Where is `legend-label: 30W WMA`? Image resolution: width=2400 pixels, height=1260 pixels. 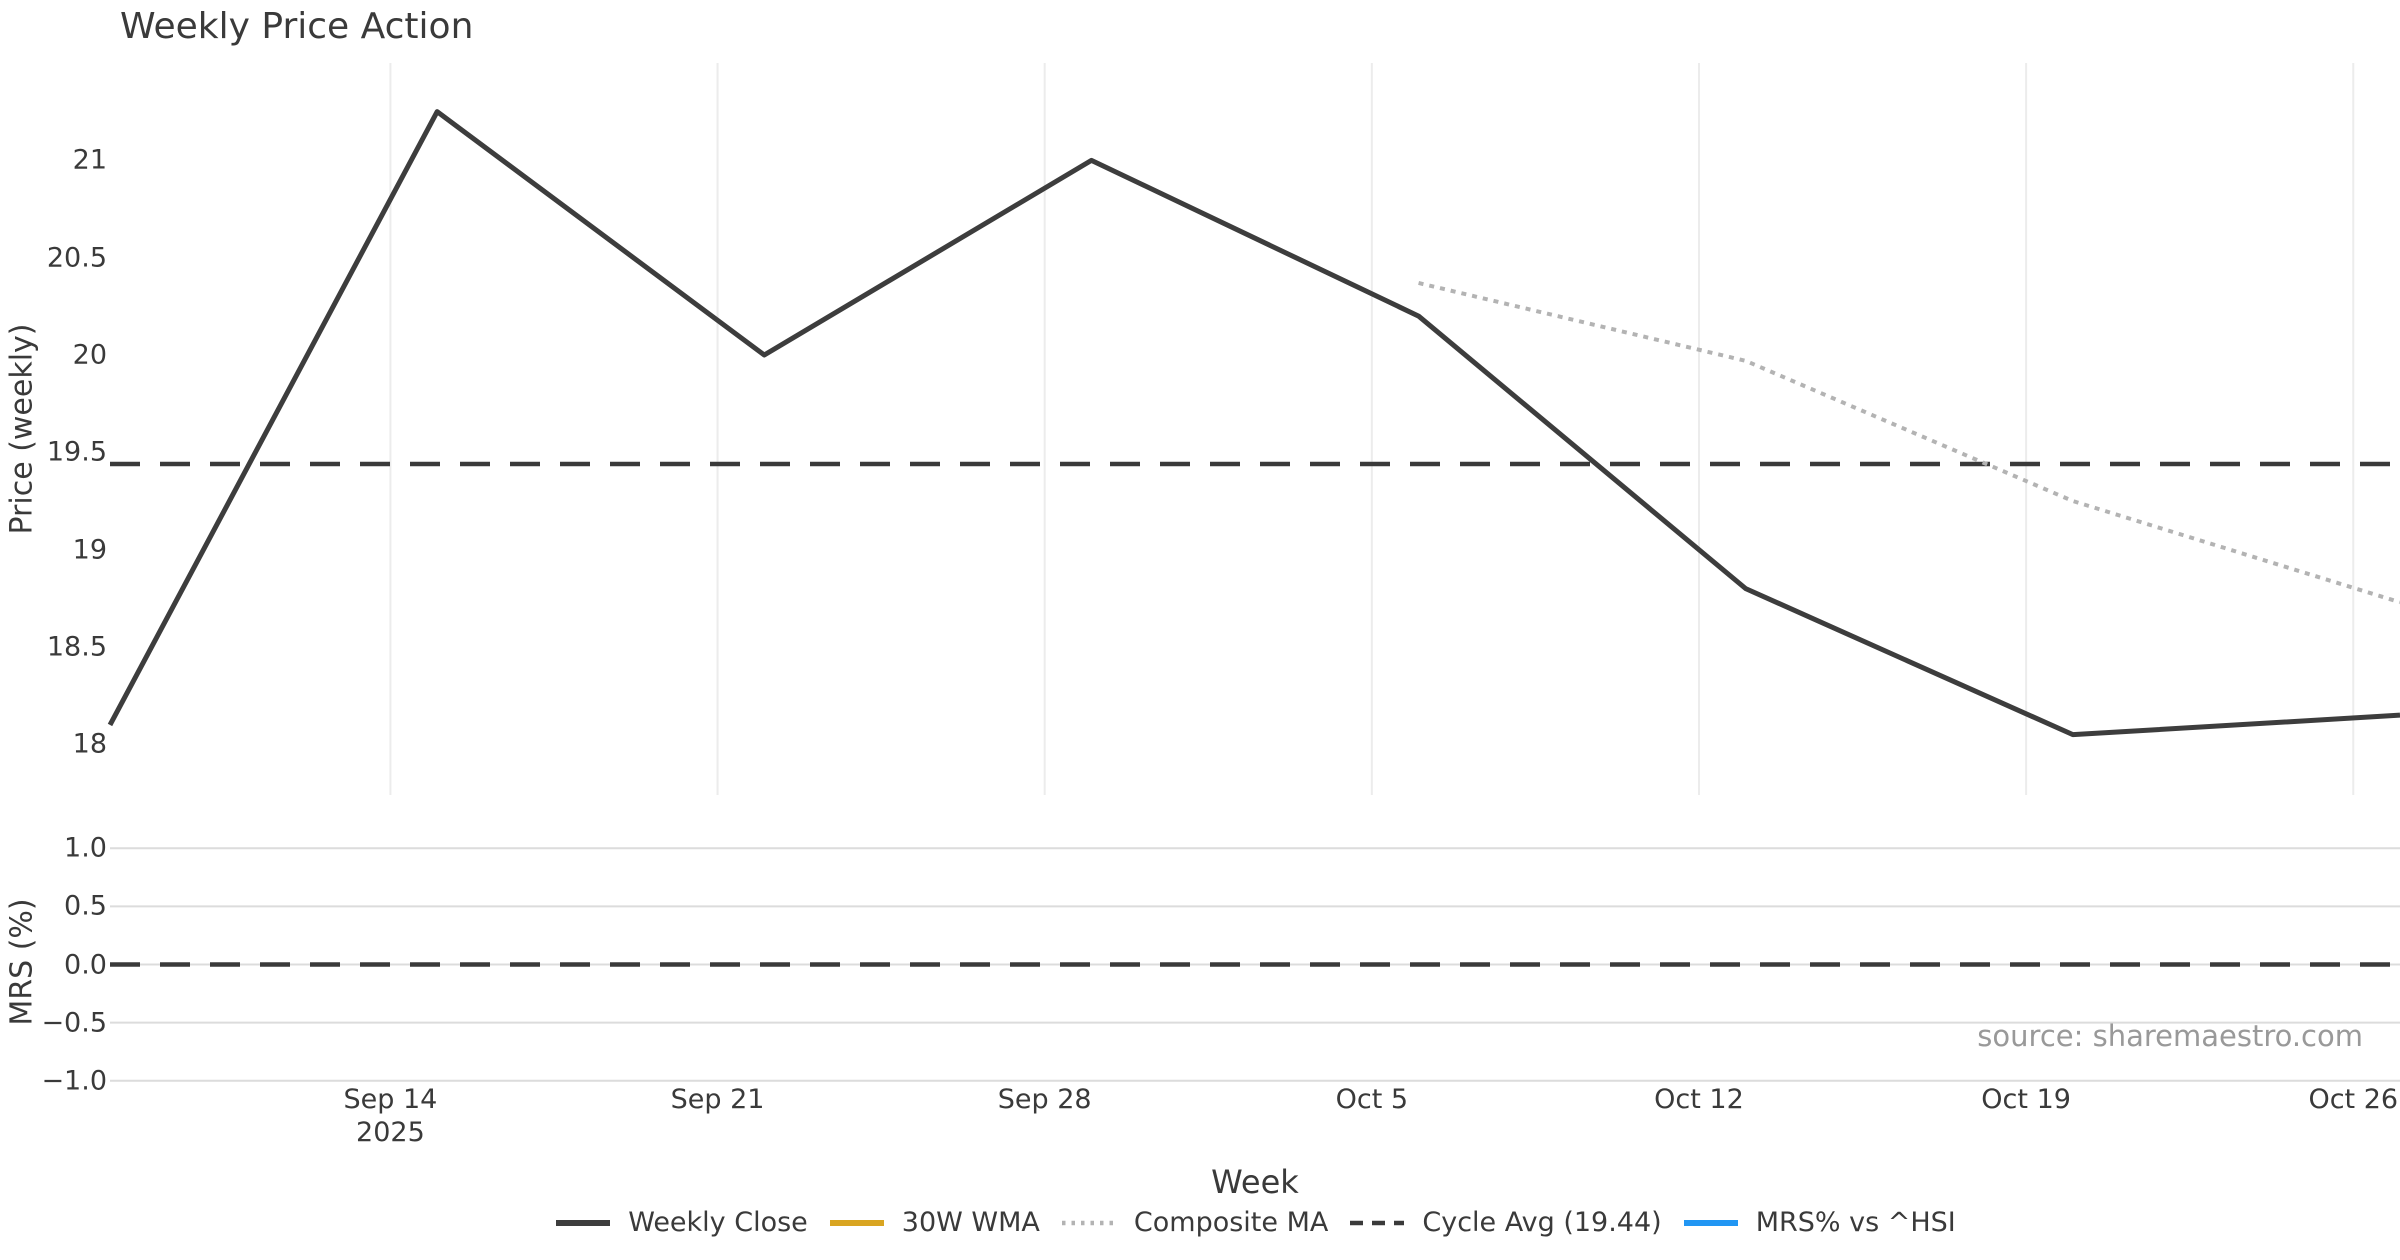
legend-label: 30W WMA is located at coordinates (970, 1222).